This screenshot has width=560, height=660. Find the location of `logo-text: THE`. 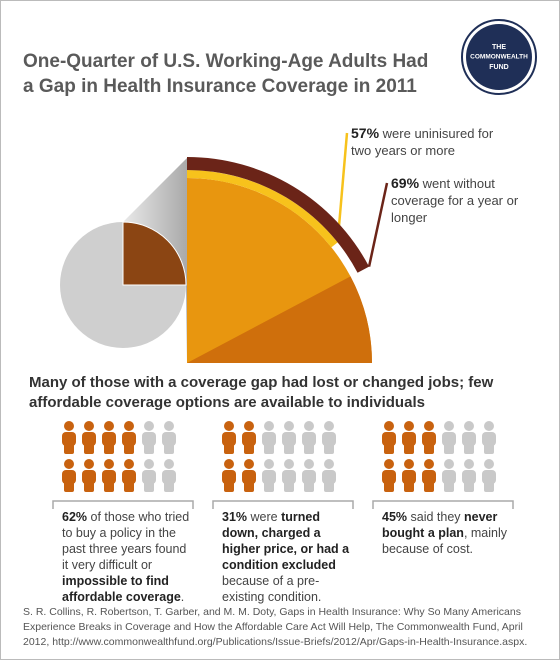

logo-text: THE is located at coordinates (499, 47).